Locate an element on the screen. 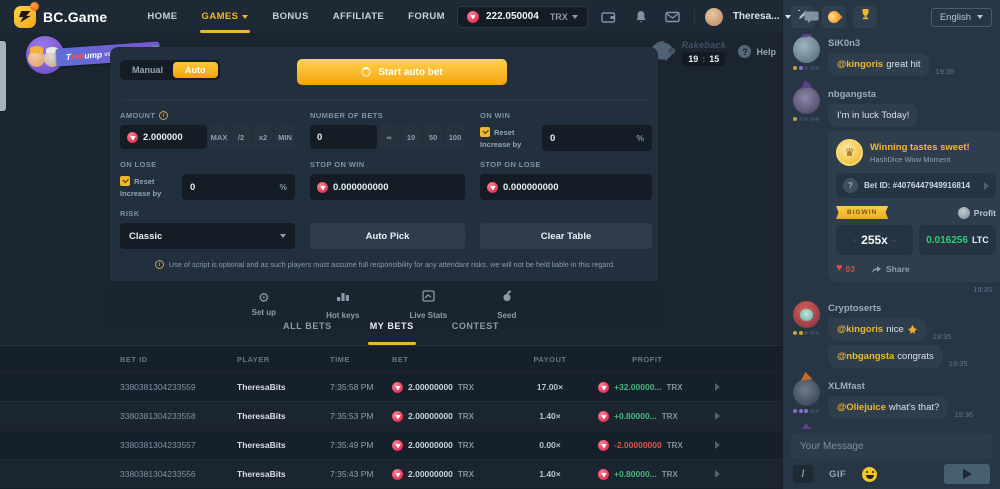  help-button: ? Help is located at coordinates (757, 51).